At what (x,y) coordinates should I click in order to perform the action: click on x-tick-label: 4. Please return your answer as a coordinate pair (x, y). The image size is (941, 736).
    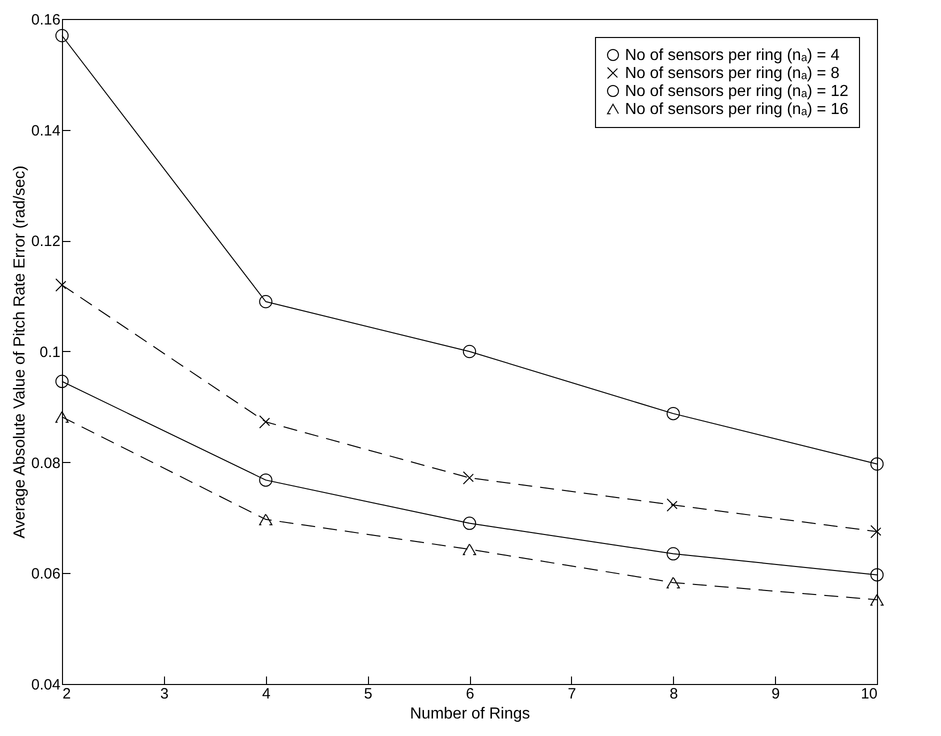
    Looking at the image, I should click on (266, 694).